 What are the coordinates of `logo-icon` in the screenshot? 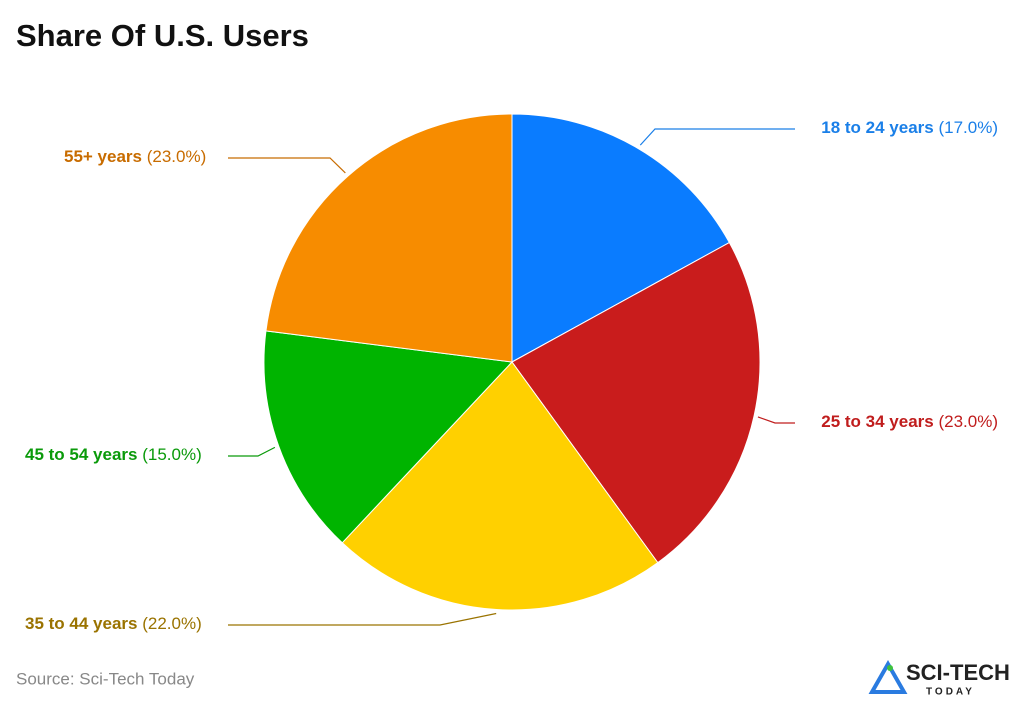 It's located at (888, 676).